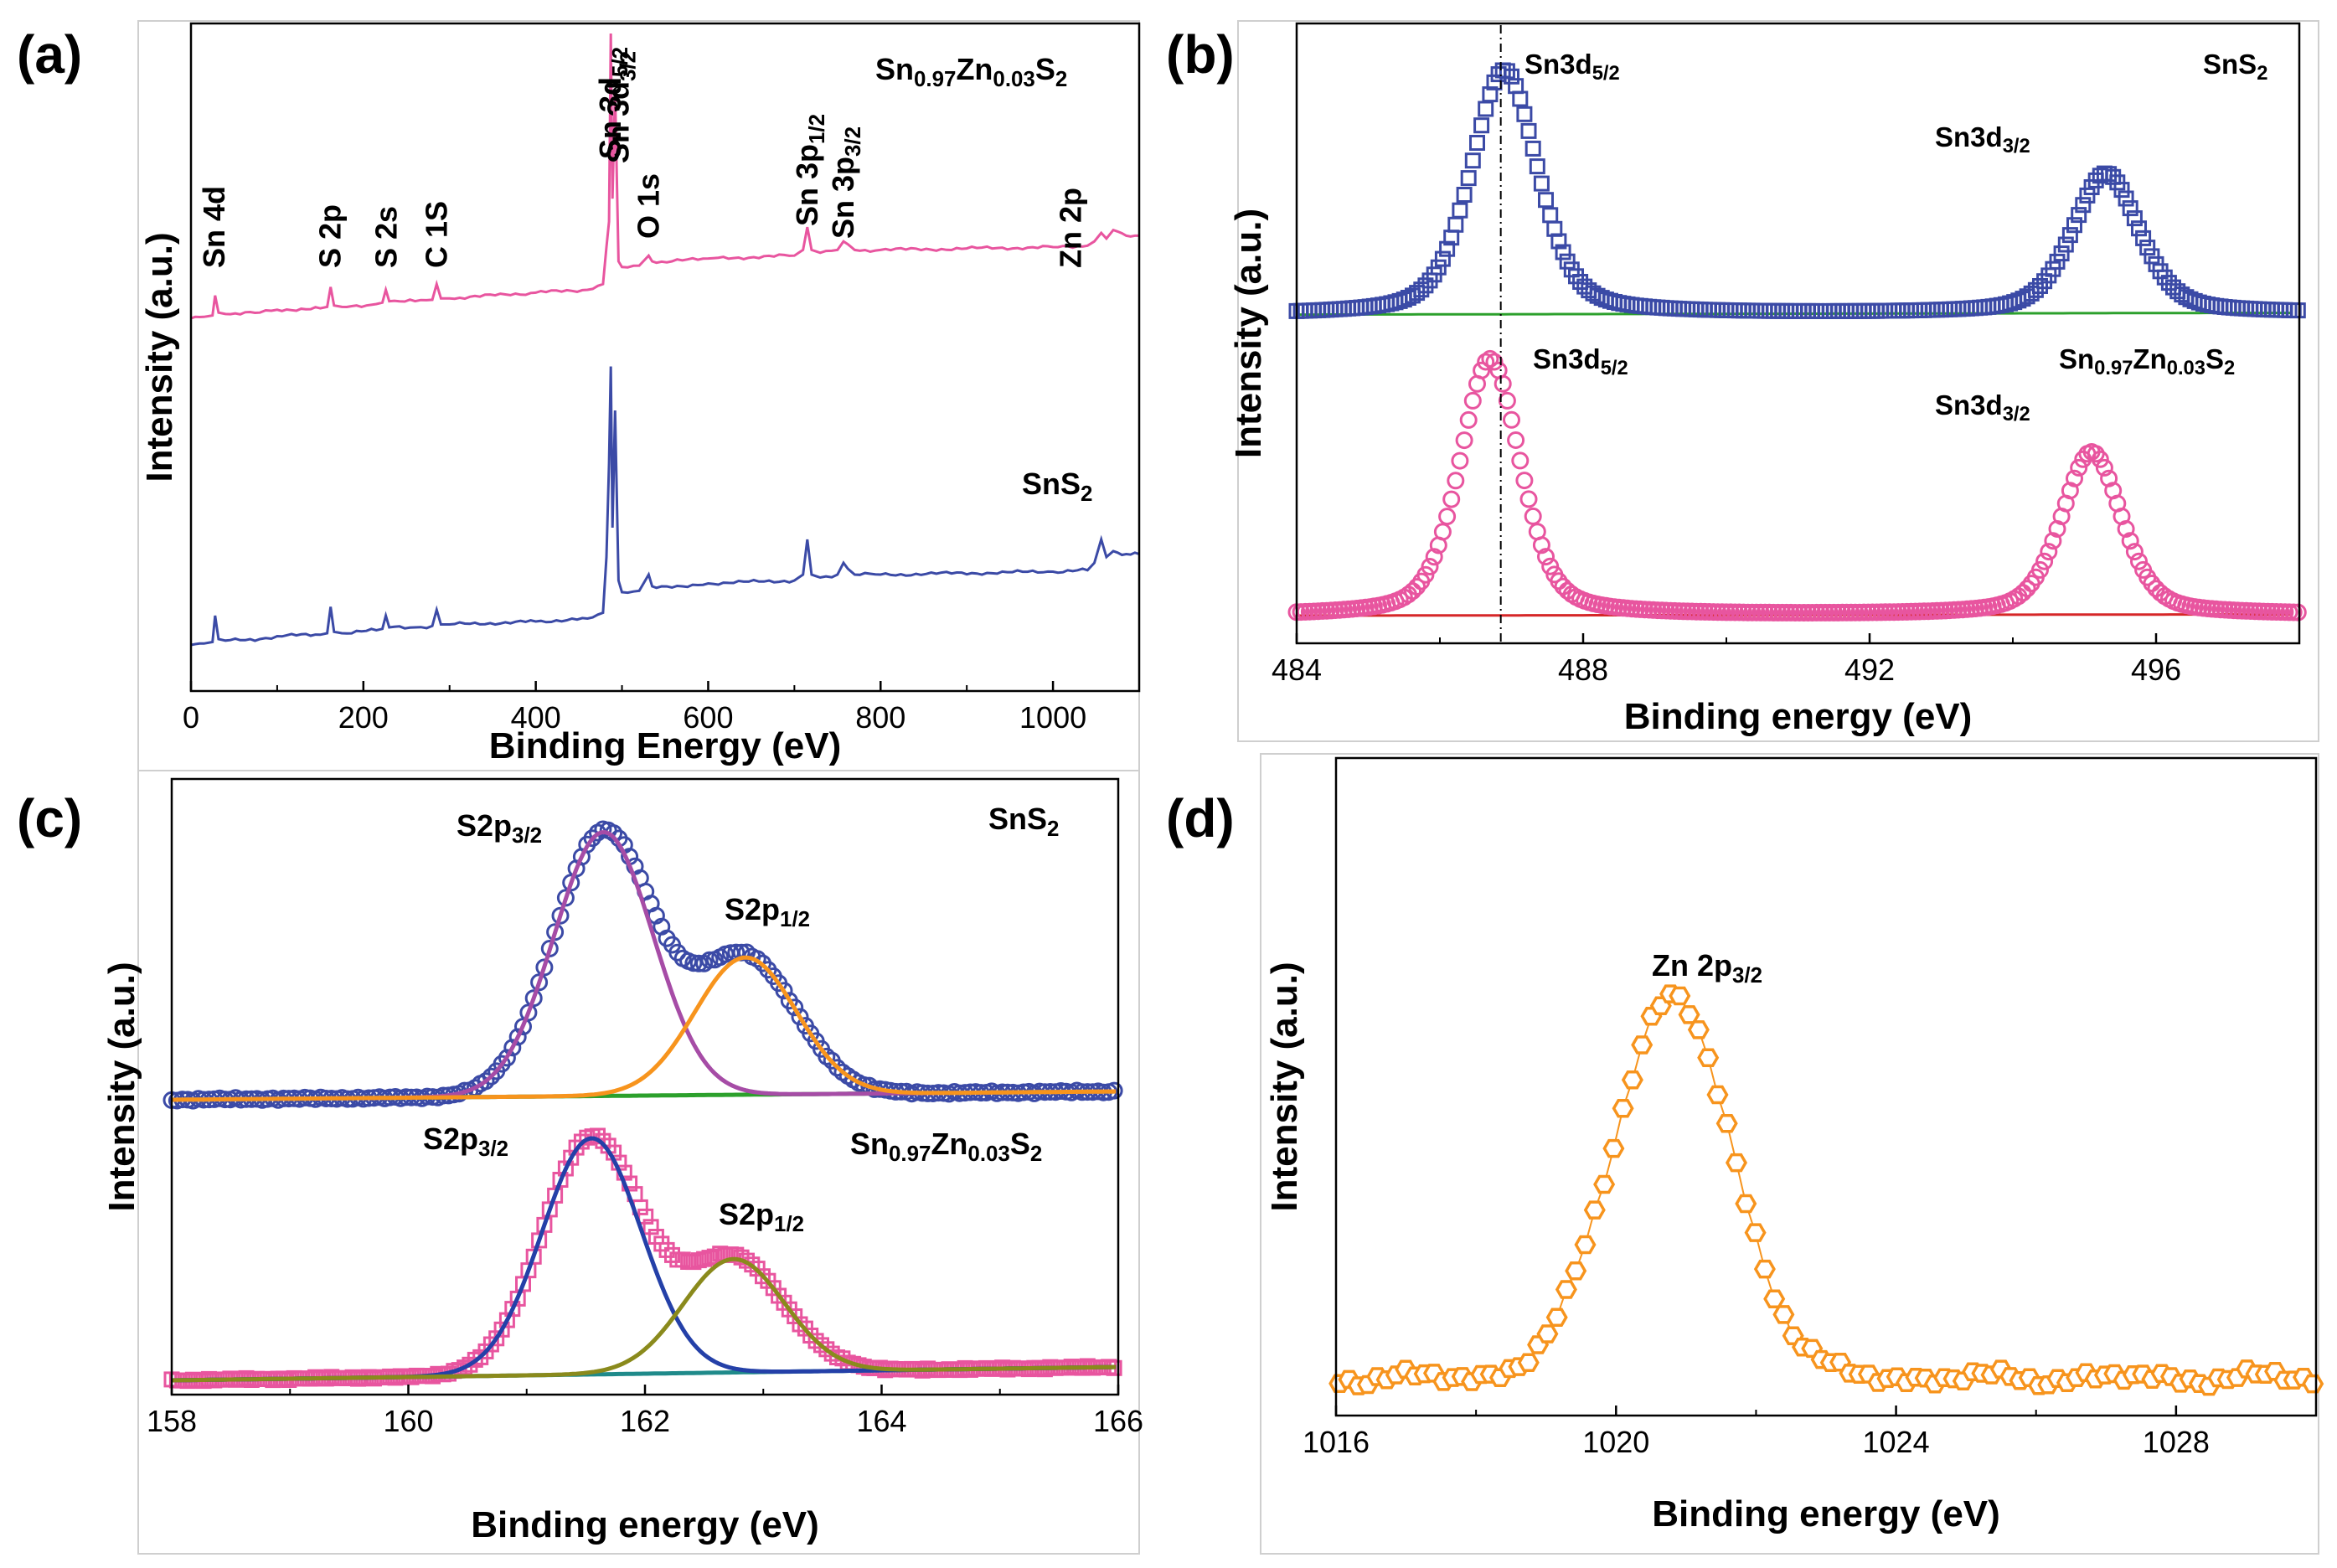  Describe the element at coordinates (1615, 1442) in the screenshot. I see `x-tick-label-d: 1020` at that location.